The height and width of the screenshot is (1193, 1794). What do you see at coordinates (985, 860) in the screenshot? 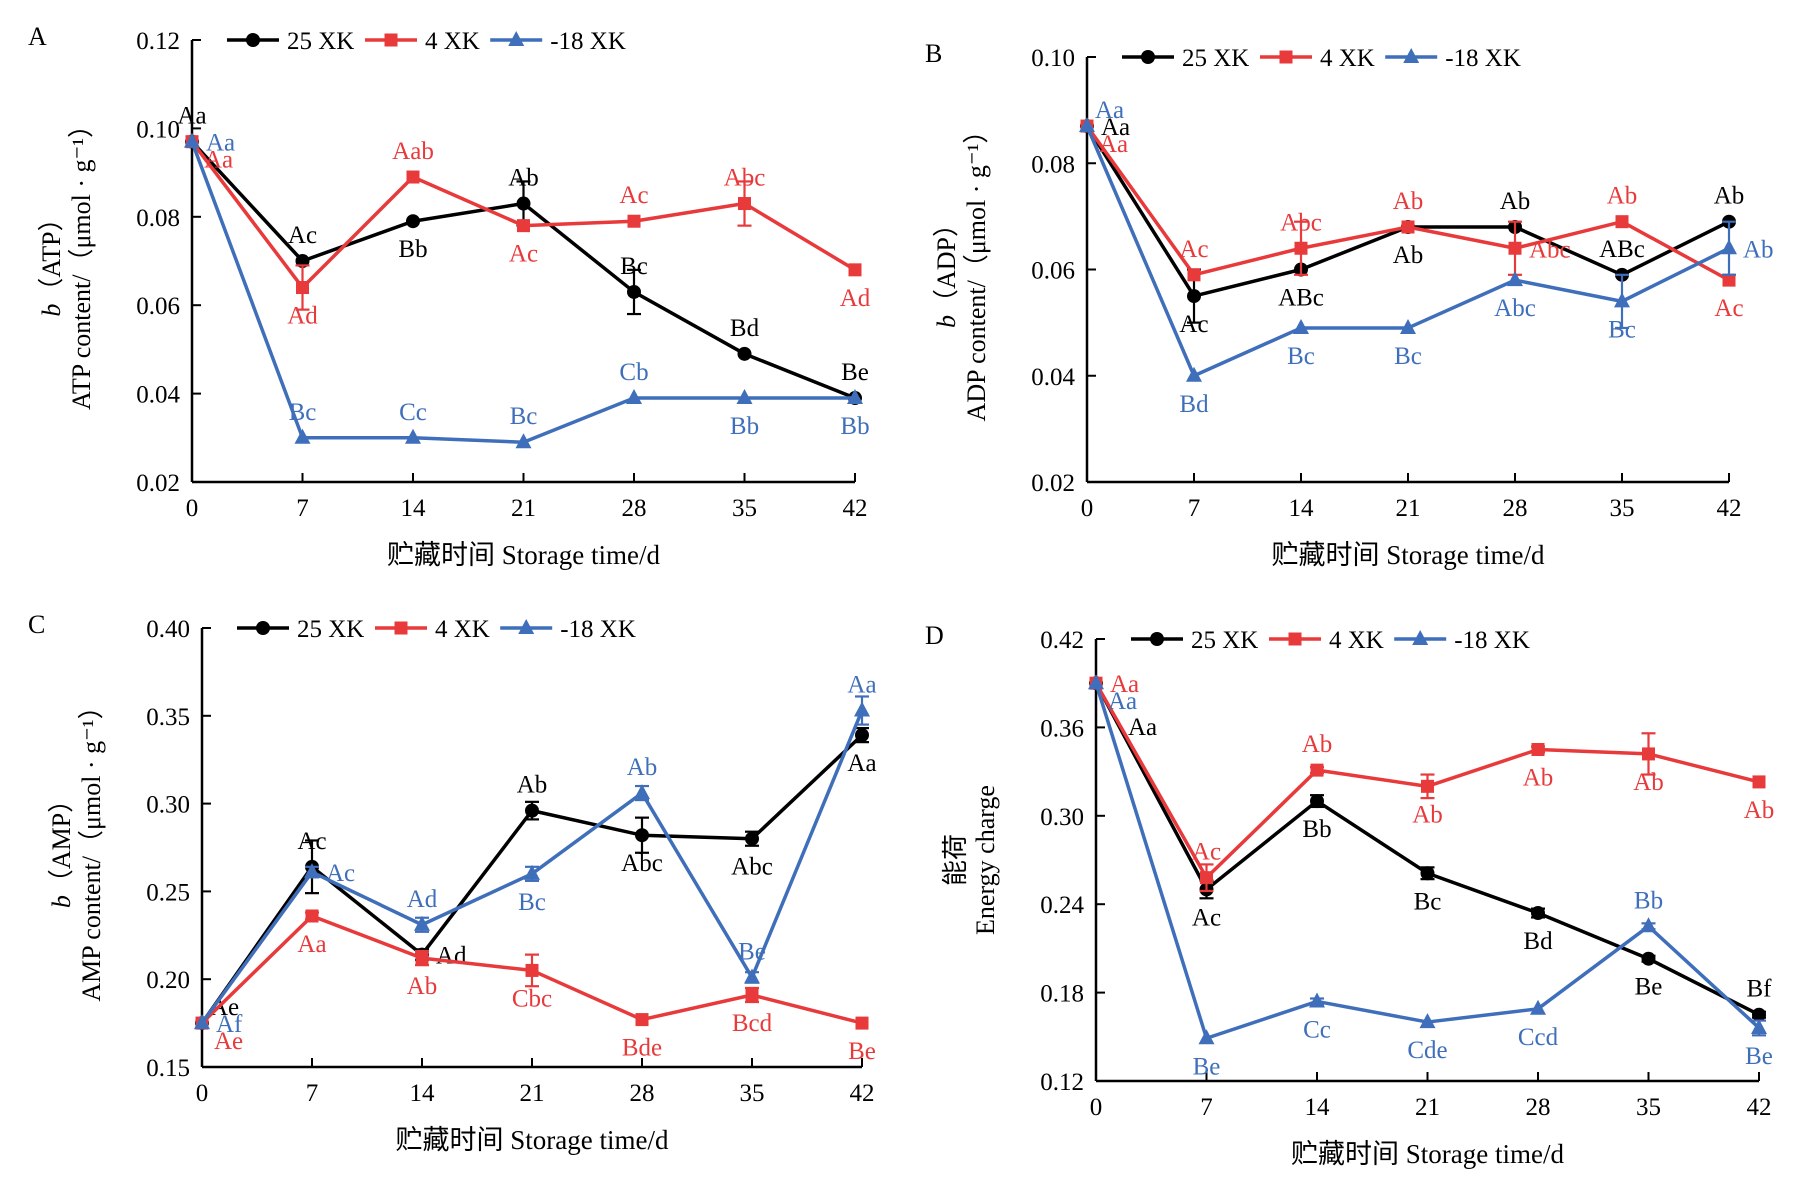
I see `y-axis-label-line2: Energy charge` at bounding box center [985, 860].